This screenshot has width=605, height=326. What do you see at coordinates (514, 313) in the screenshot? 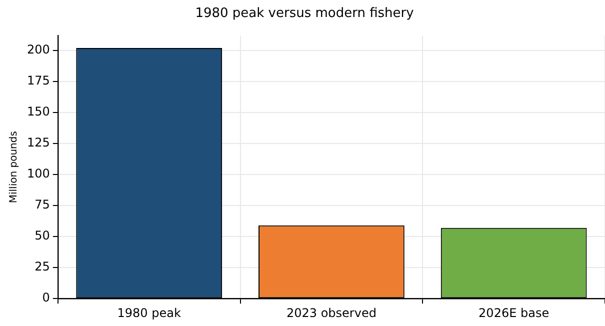
I see `x-tick-label: 2026E base` at bounding box center [514, 313].